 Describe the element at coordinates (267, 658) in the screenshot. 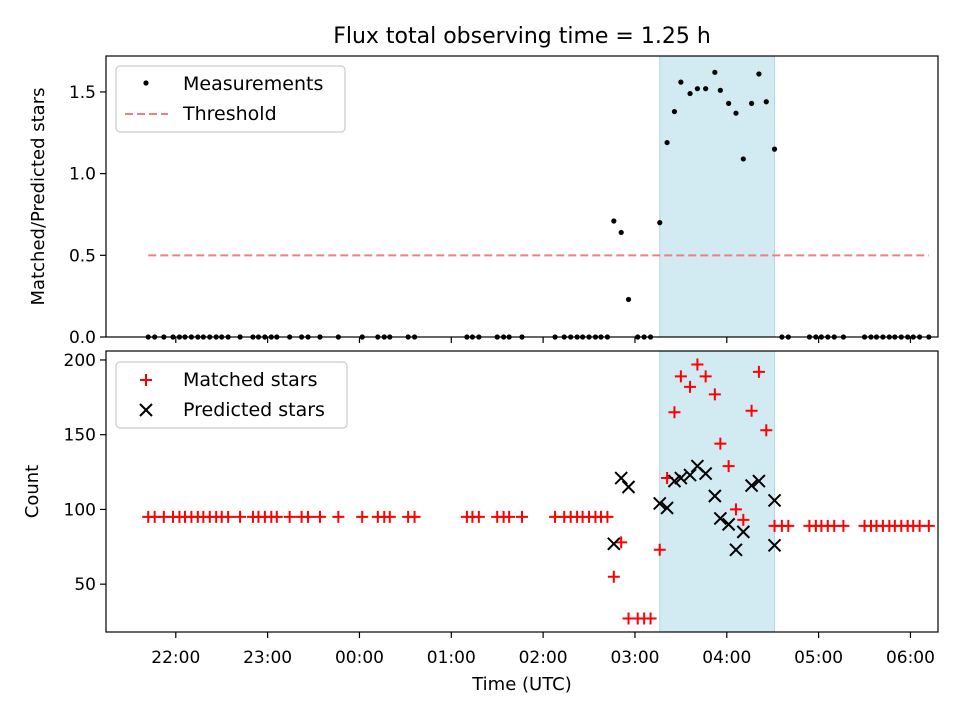

I see `x-tick-label: 23:00` at that location.